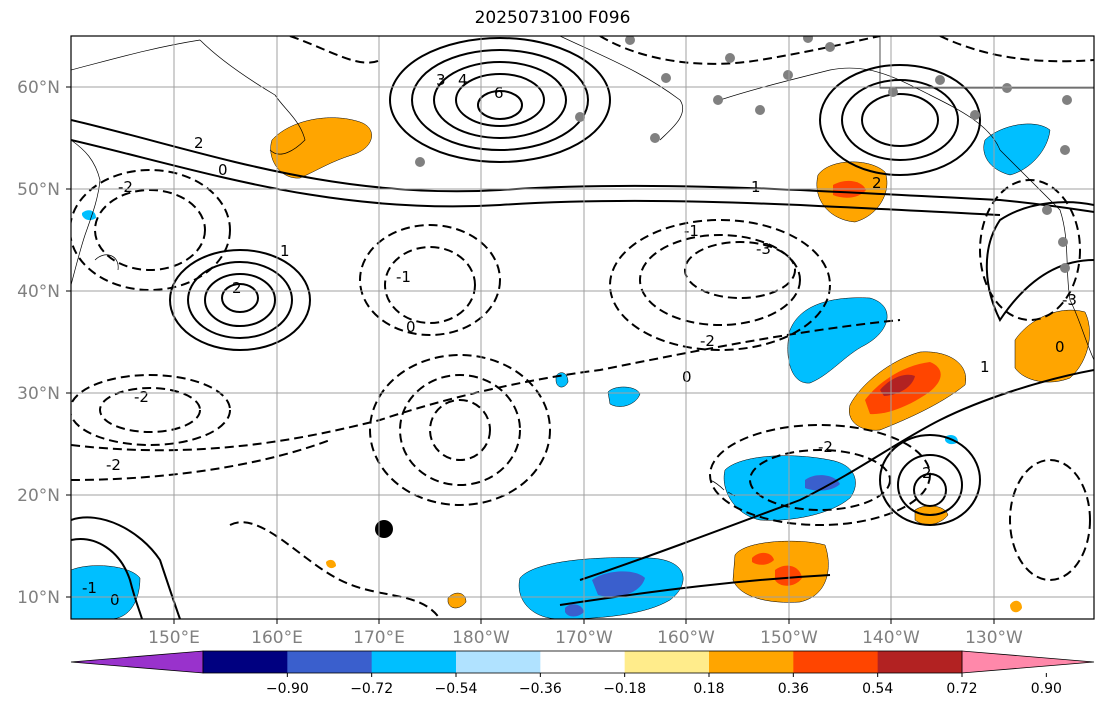 The width and height of the screenshot is (1105, 712). I want to click on strongest-positive-anomaly-fill, so click(897, 385).